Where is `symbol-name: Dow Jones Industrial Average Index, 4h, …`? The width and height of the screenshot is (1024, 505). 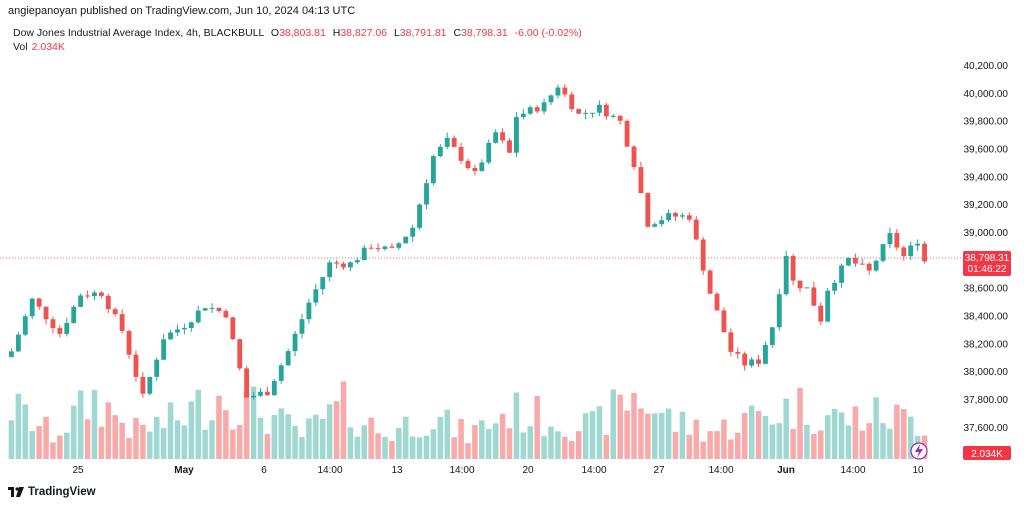
symbol-name: Dow Jones Industrial Average Index, 4h, … is located at coordinates (138, 33).